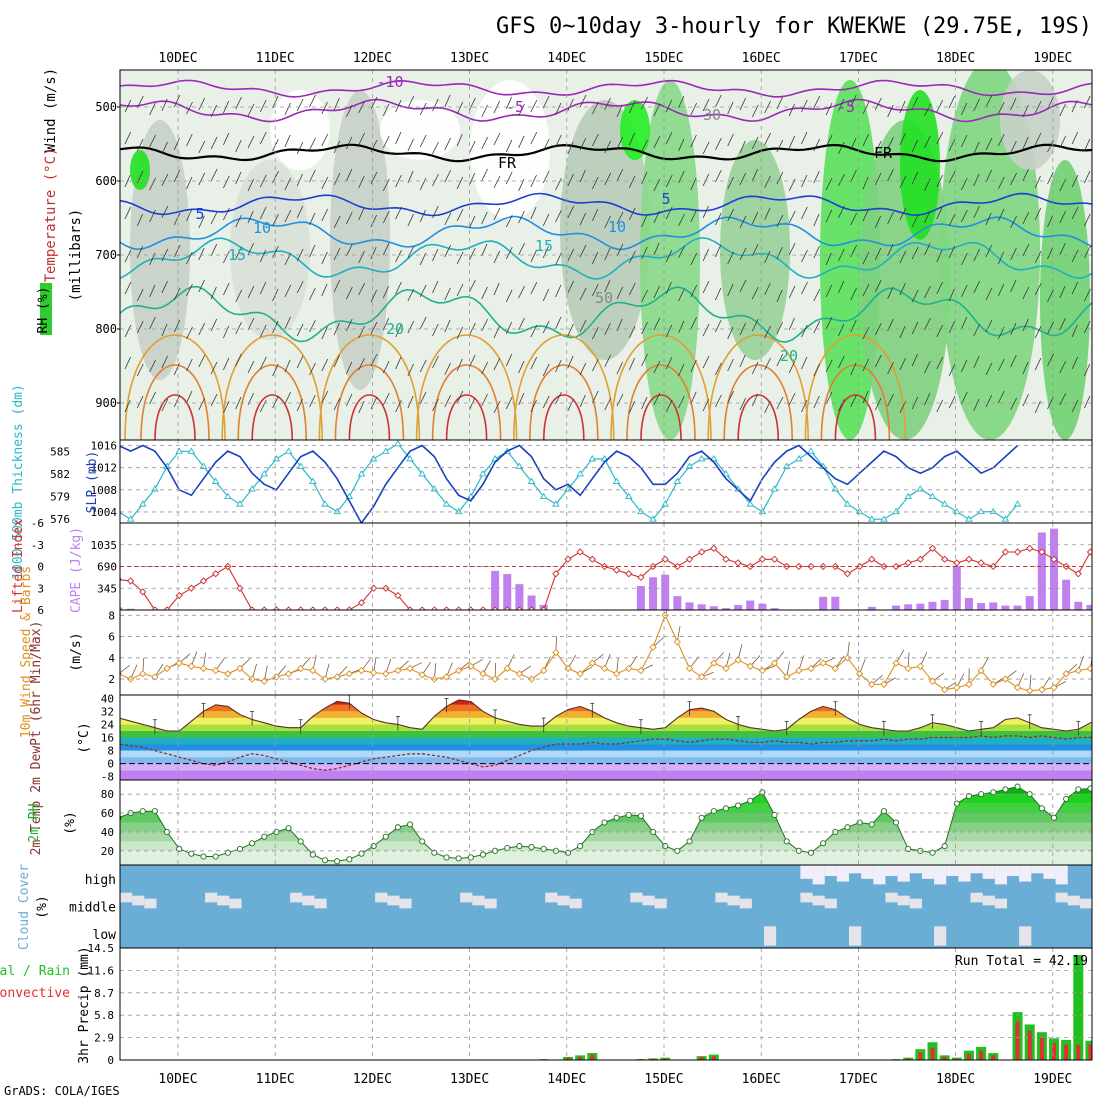 This screenshot has height=1100, width=1100. What do you see at coordinates (544, 246) in the screenshot?
I see `contour-label: 15` at bounding box center [544, 246].